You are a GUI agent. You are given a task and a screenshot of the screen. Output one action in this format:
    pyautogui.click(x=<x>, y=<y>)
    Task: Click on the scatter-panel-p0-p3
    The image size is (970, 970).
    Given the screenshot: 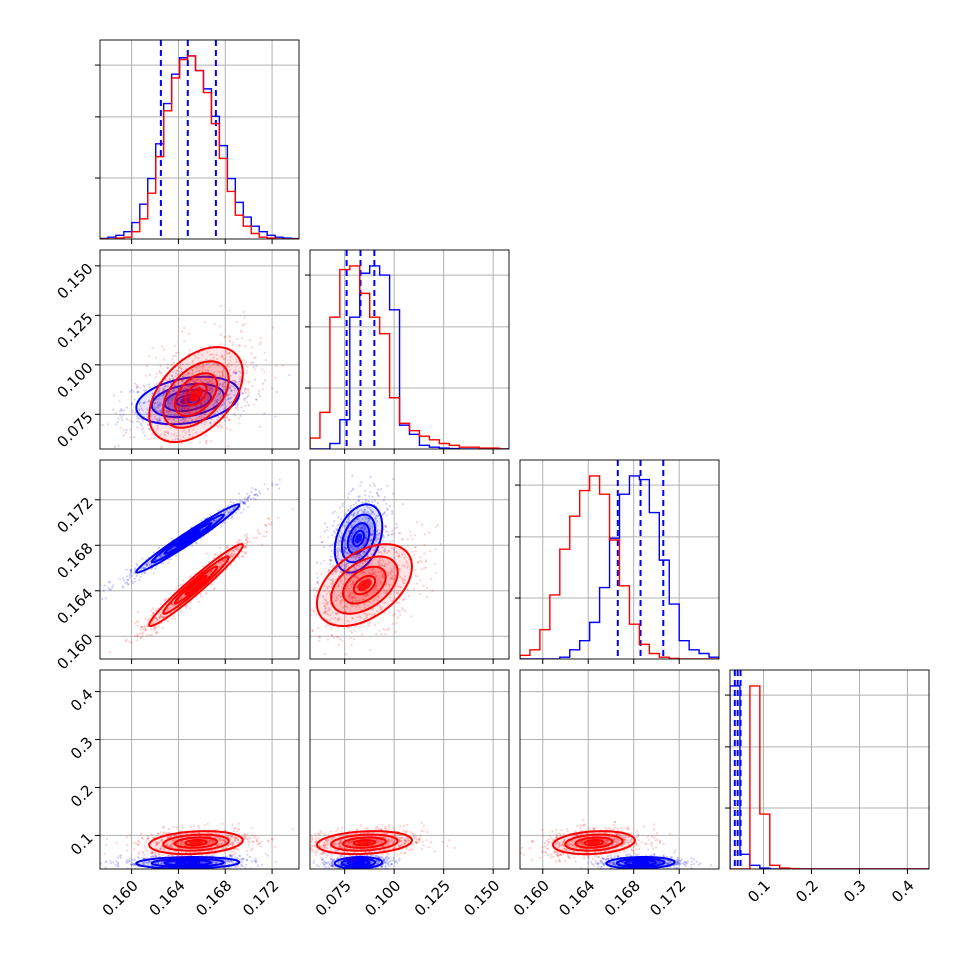 What is the action you would take?
    pyautogui.click(x=197, y=845)
    